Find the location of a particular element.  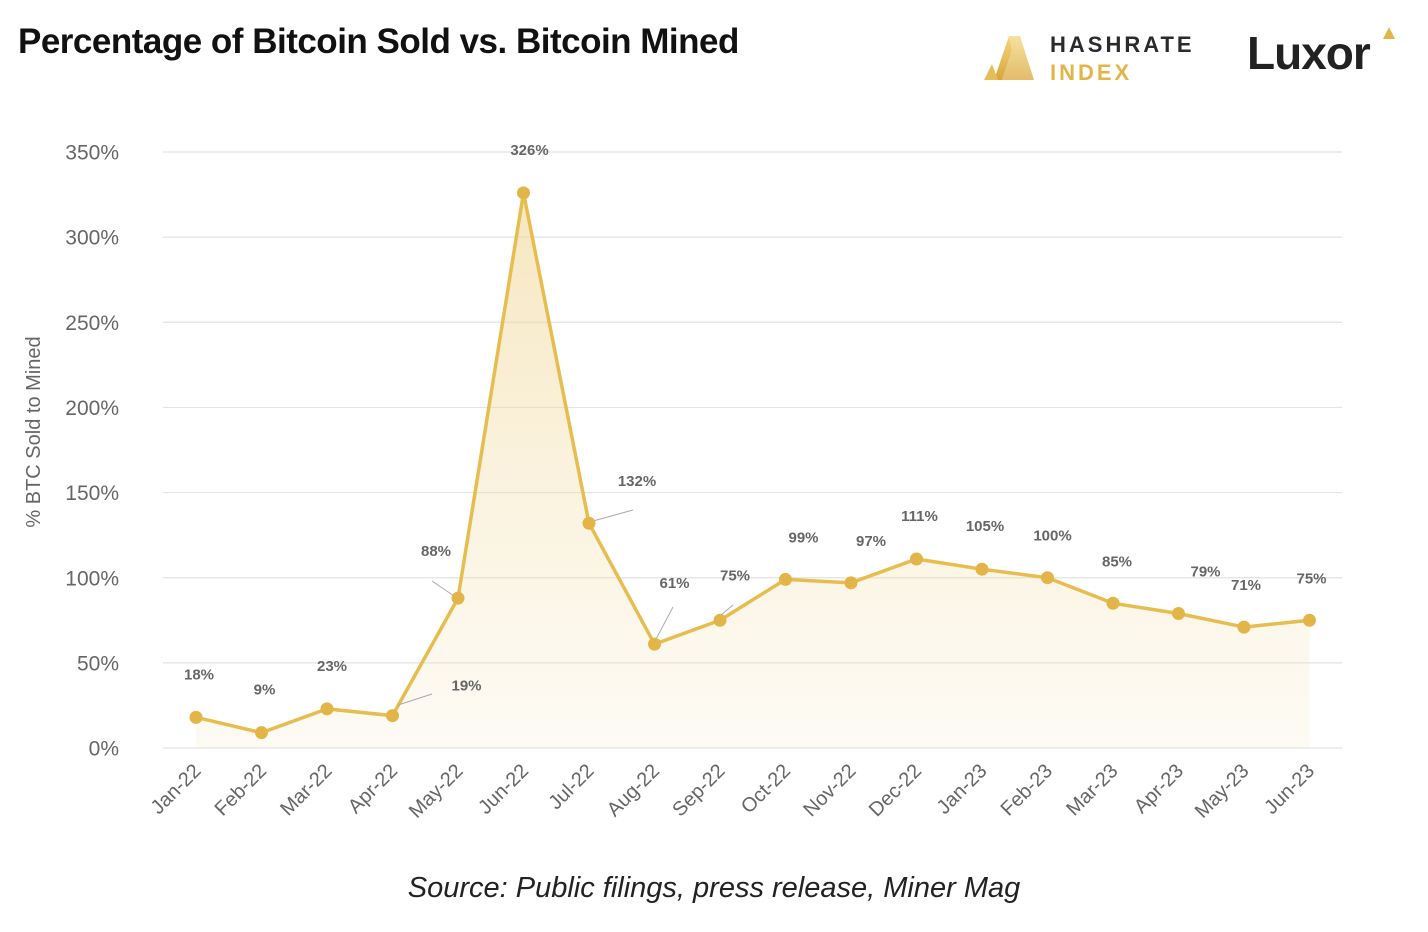

x-tick-label: Jun-23 is located at coordinates (1289, 789).